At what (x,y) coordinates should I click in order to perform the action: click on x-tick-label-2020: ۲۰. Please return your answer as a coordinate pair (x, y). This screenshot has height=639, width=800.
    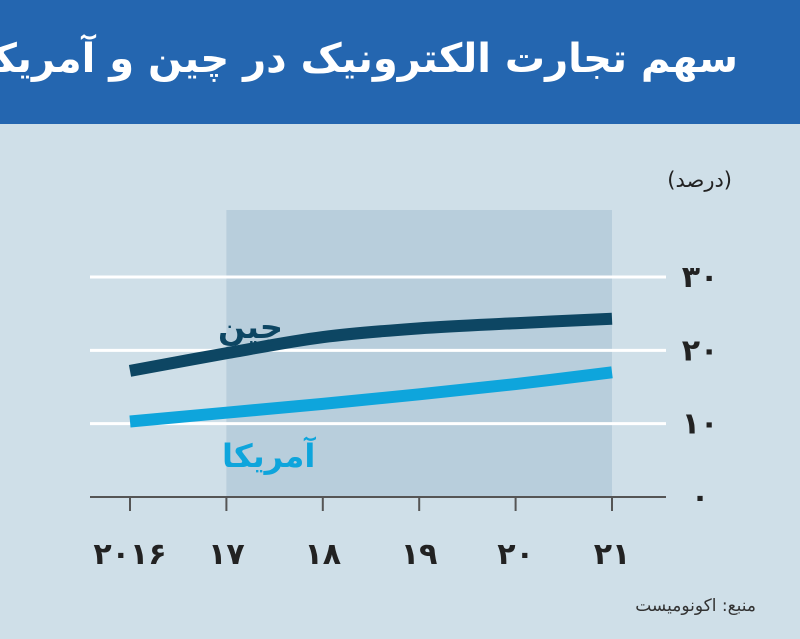
    Looking at the image, I should click on (515, 554).